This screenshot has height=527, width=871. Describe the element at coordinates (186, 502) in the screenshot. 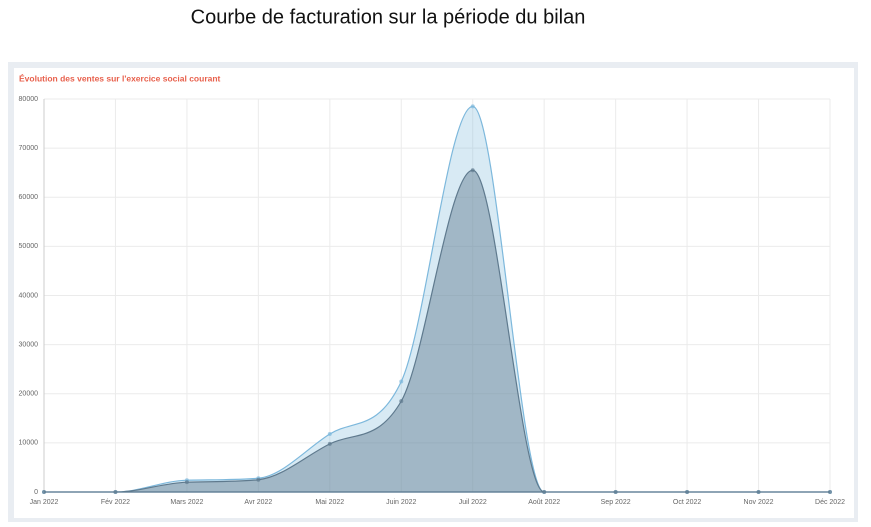

I see `x-tick-label: Mars 2022` at that location.